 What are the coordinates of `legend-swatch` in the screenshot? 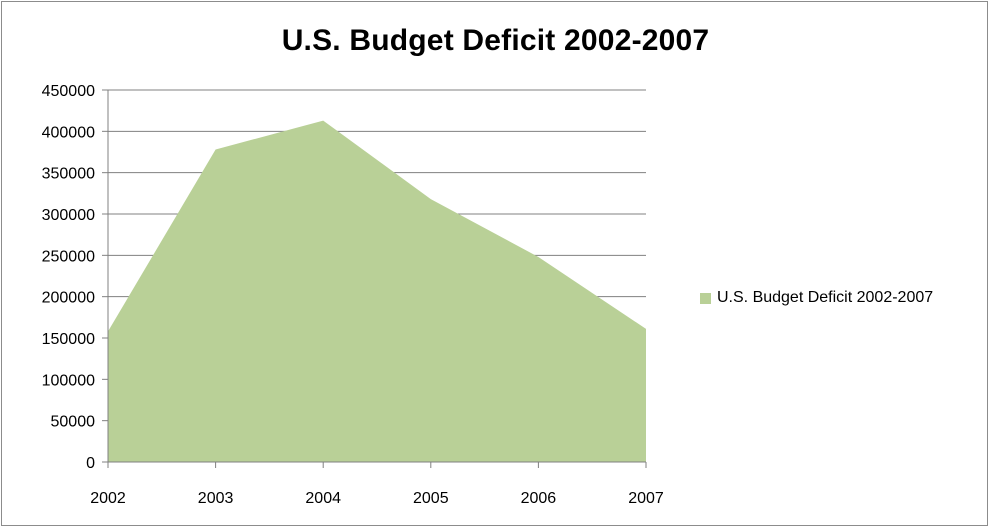 It's located at (705, 298).